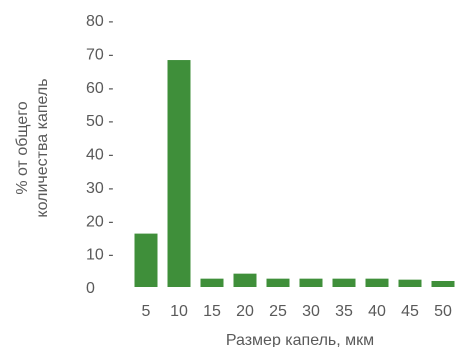 The image size is (462, 347). I want to click on y-tick-label-60: 60 -, so click(100, 88).